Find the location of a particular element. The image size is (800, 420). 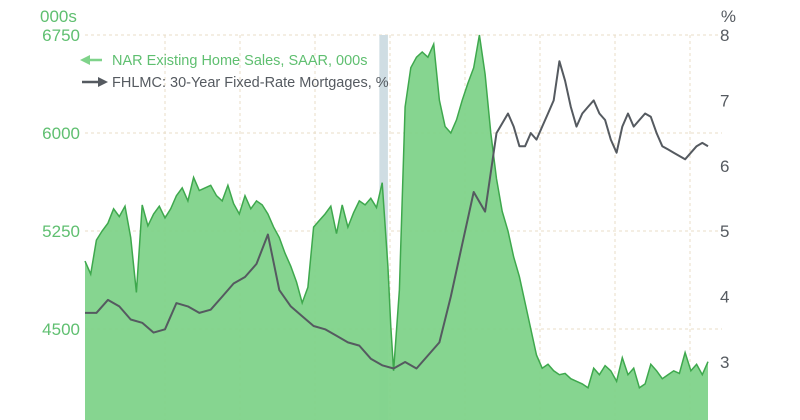

left-tick-label-0: 6750 is located at coordinates (61, 35).